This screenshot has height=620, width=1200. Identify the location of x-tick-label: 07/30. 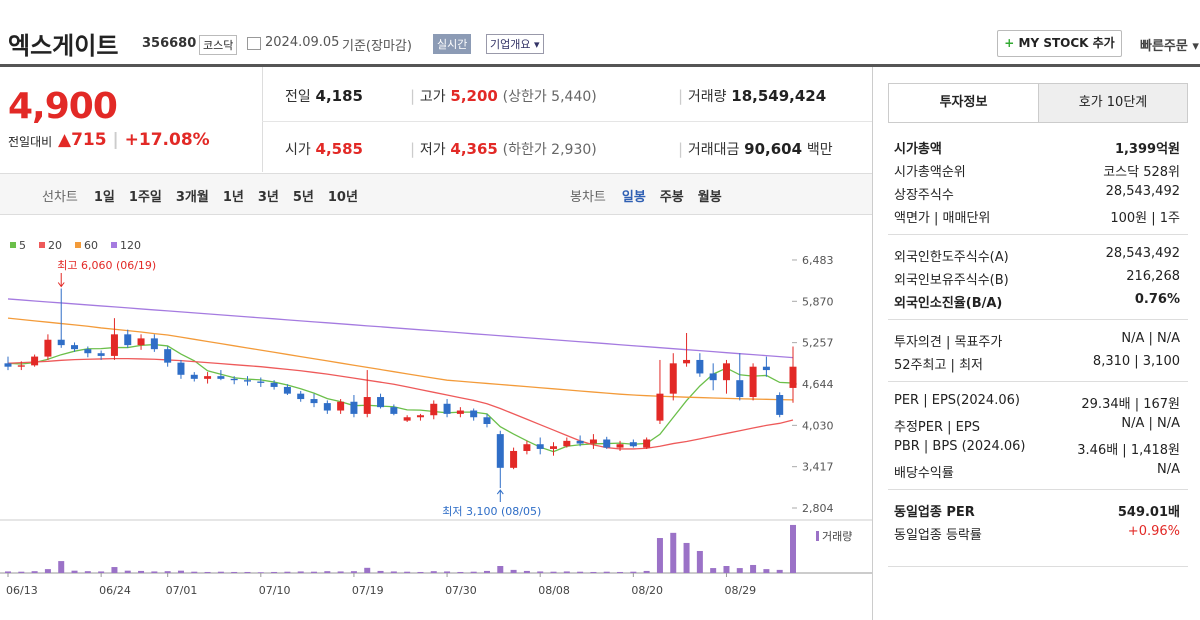
(461, 590).